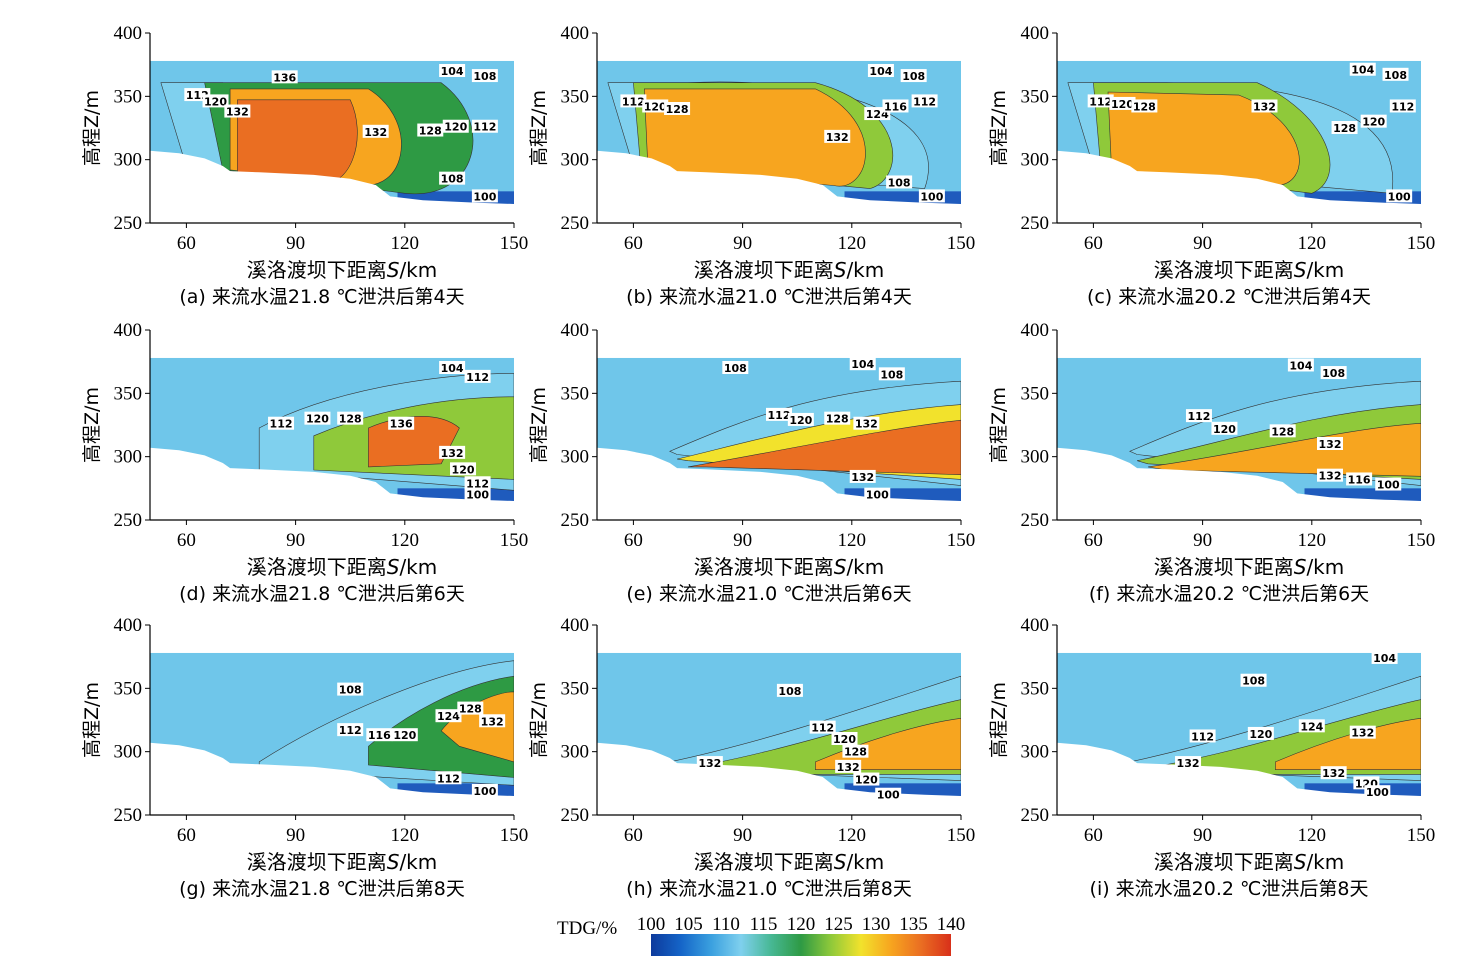  I want to click on y-tick-label: 350, so click(128, 688).